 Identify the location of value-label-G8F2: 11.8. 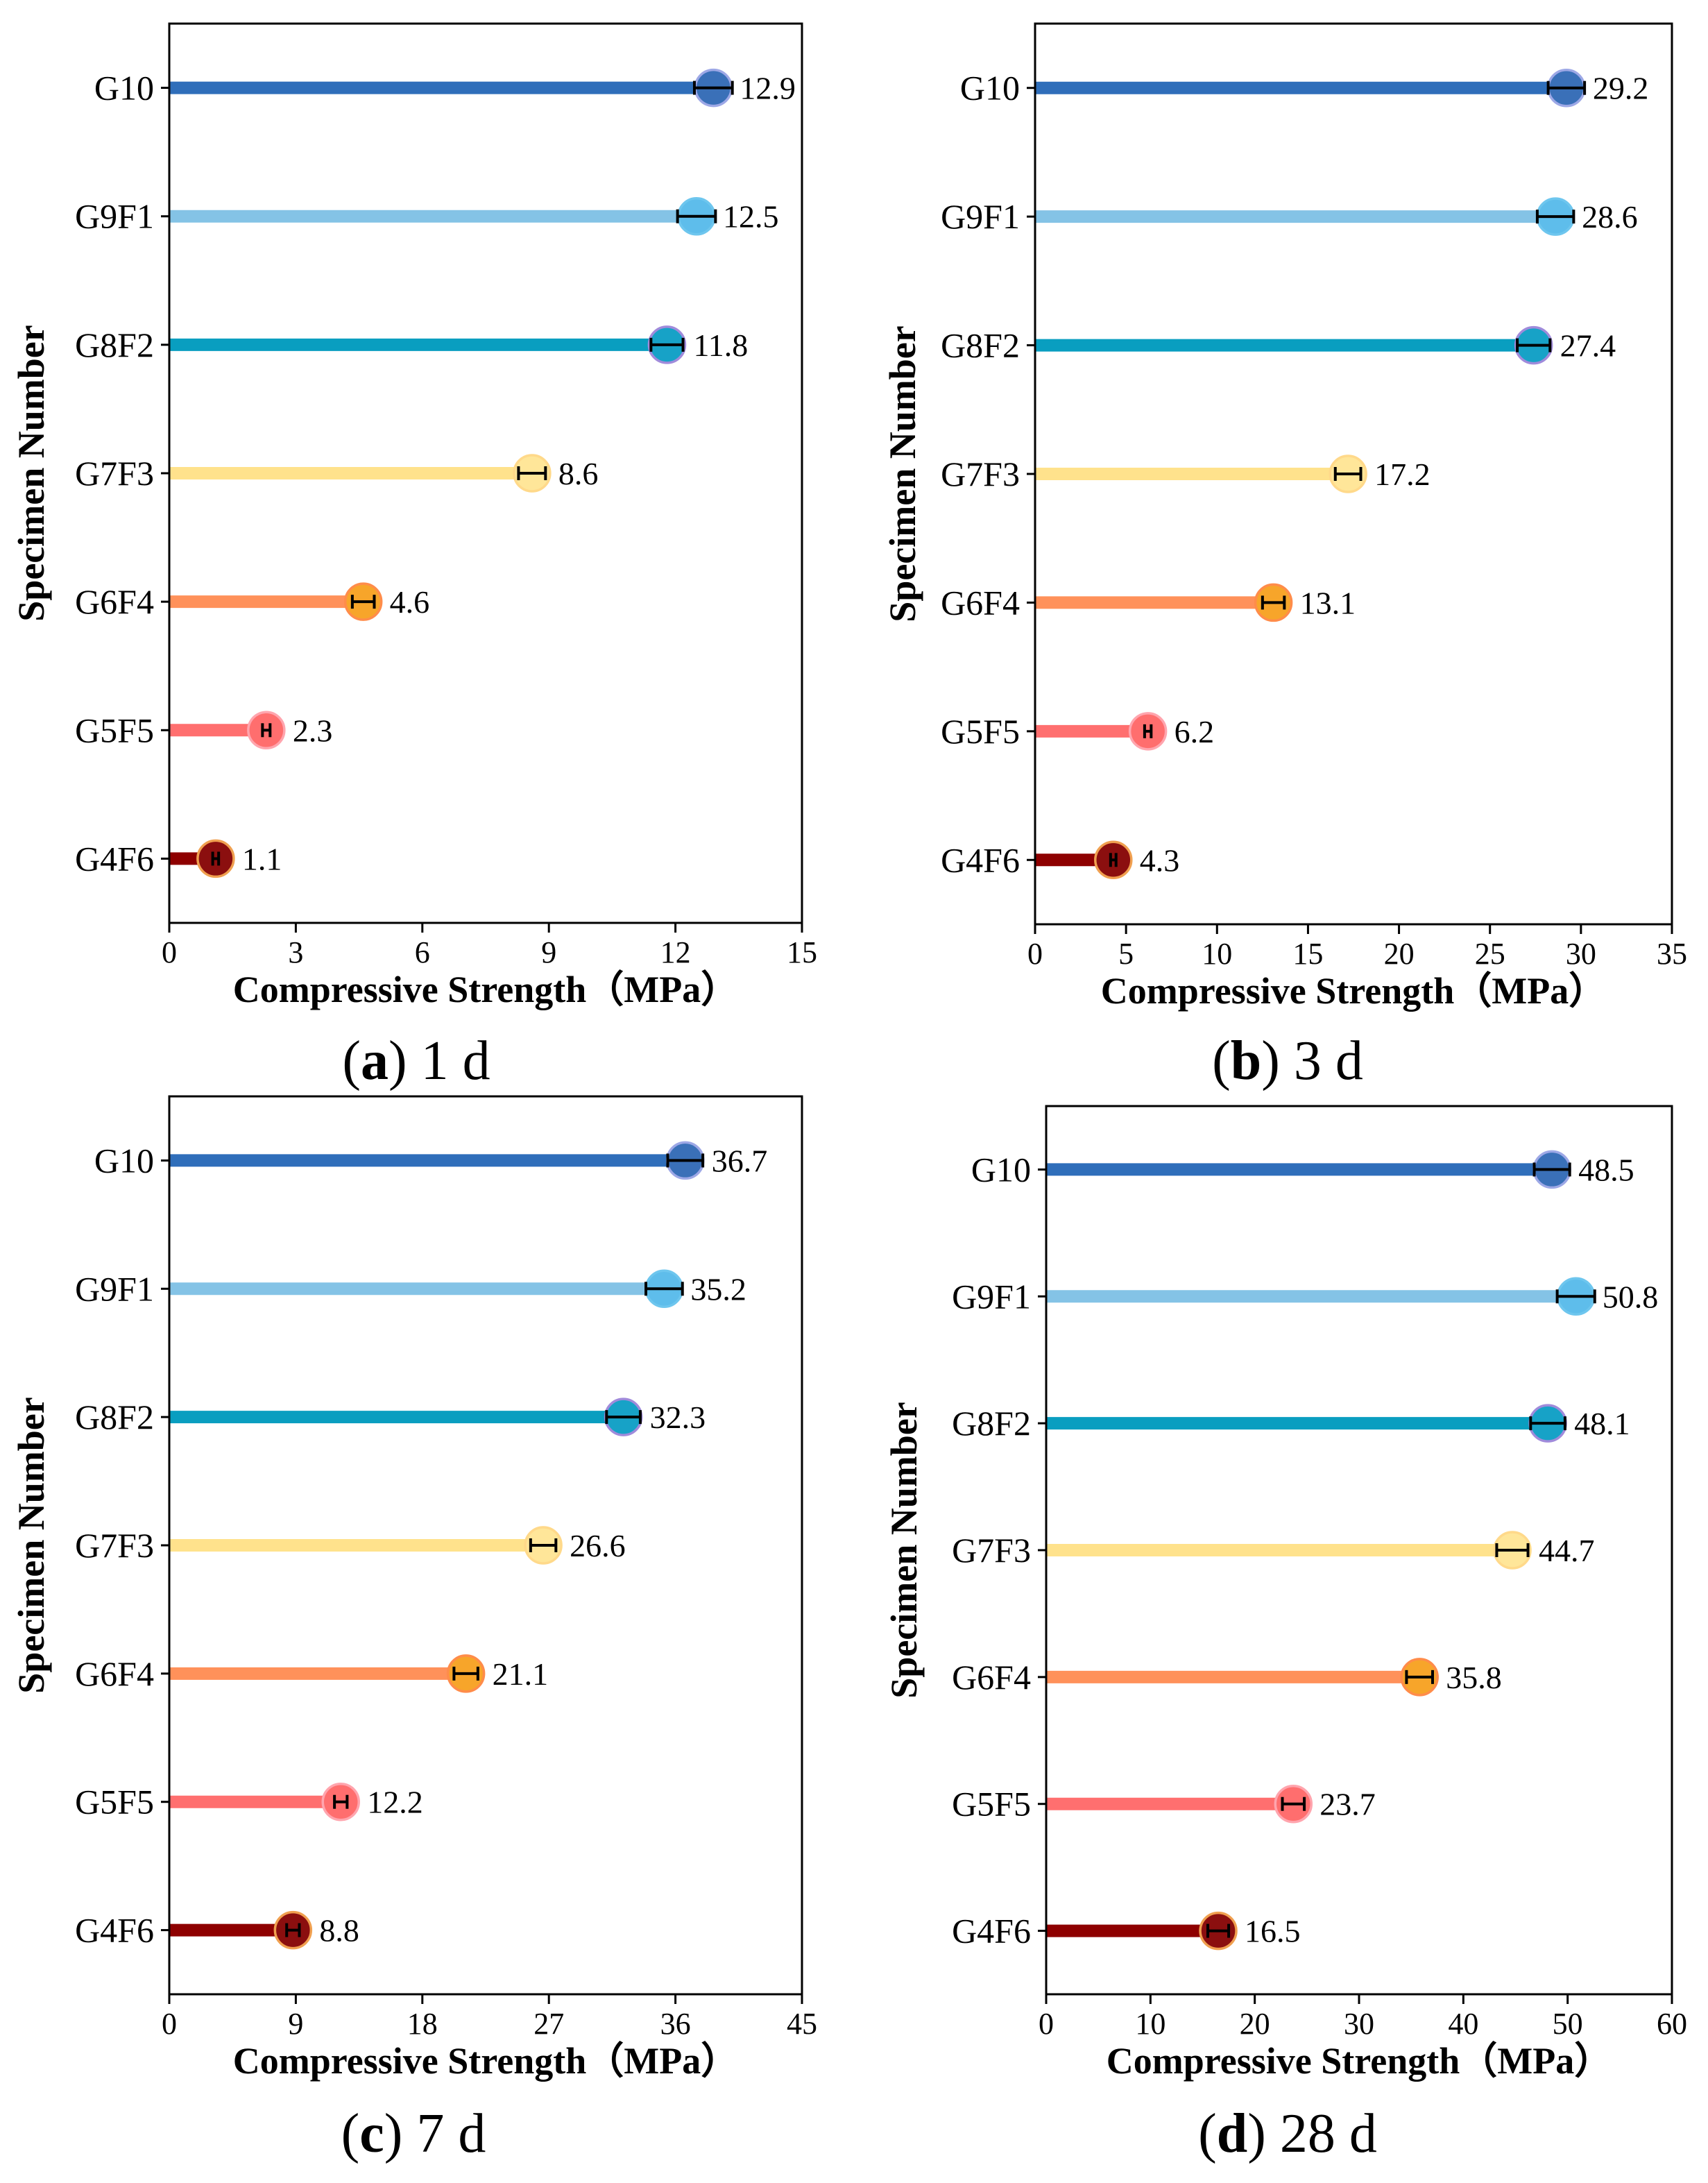
(721, 345).